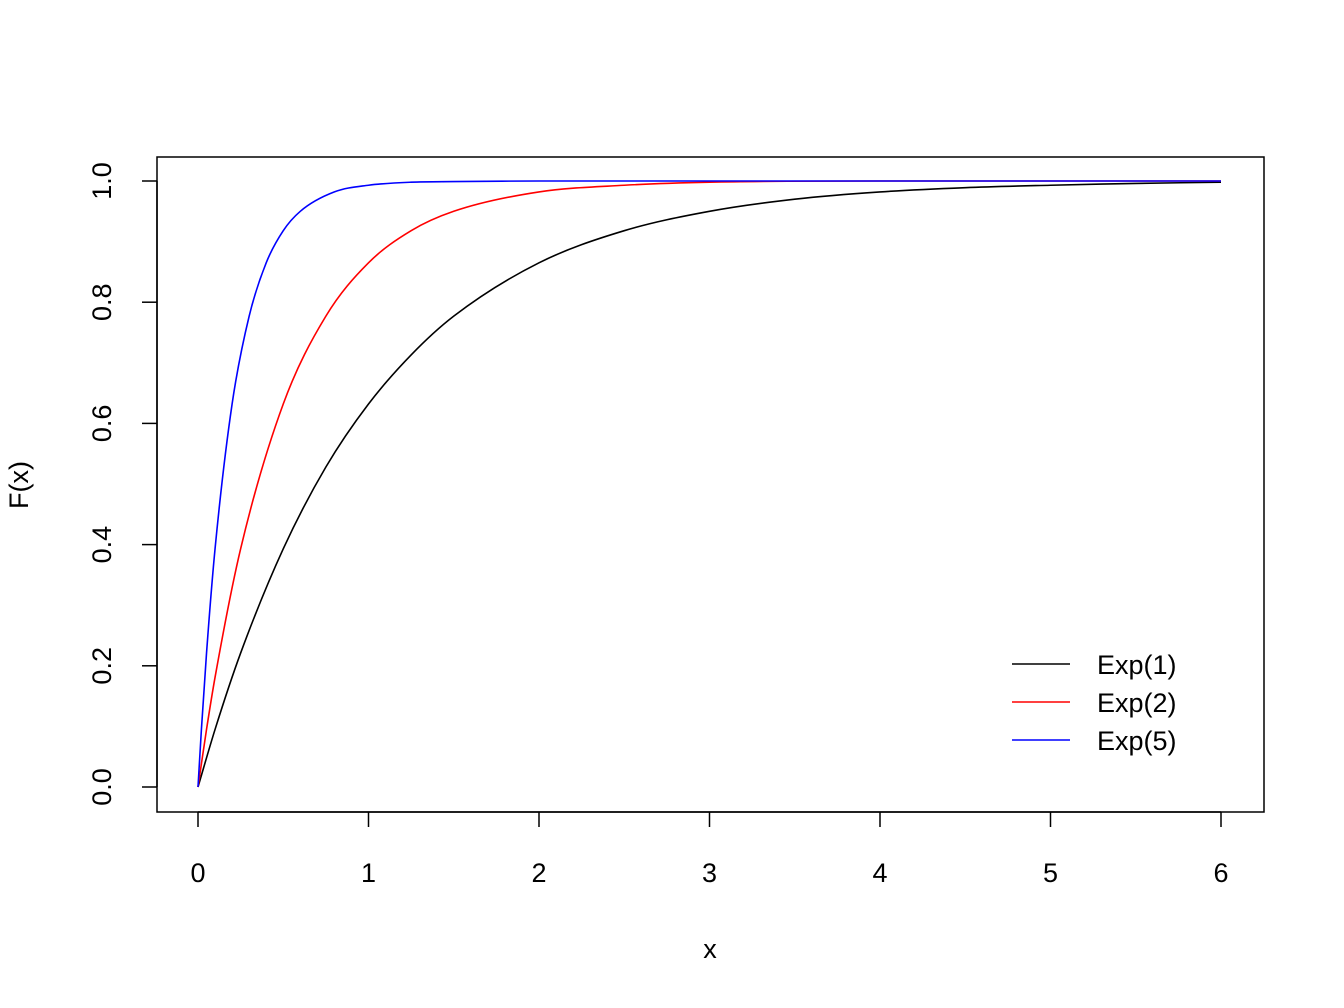 The width and height of the screenshot is (1344, 1008). I want to click on y-tick-label: 0.4, so click(102, 545).